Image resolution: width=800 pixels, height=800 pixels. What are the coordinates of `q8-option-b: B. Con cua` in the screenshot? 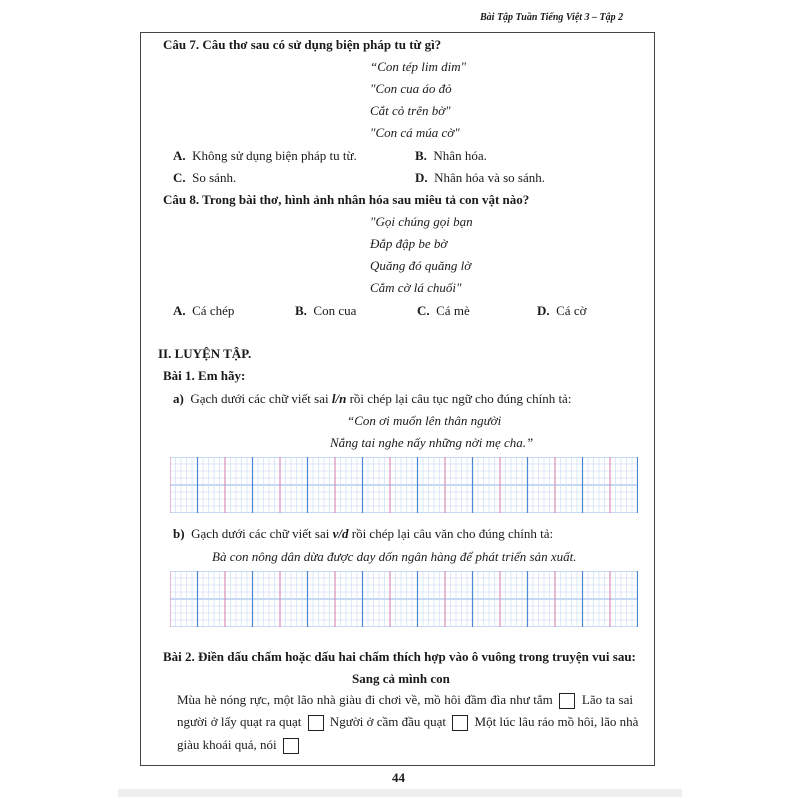 It's located at (325, 311).